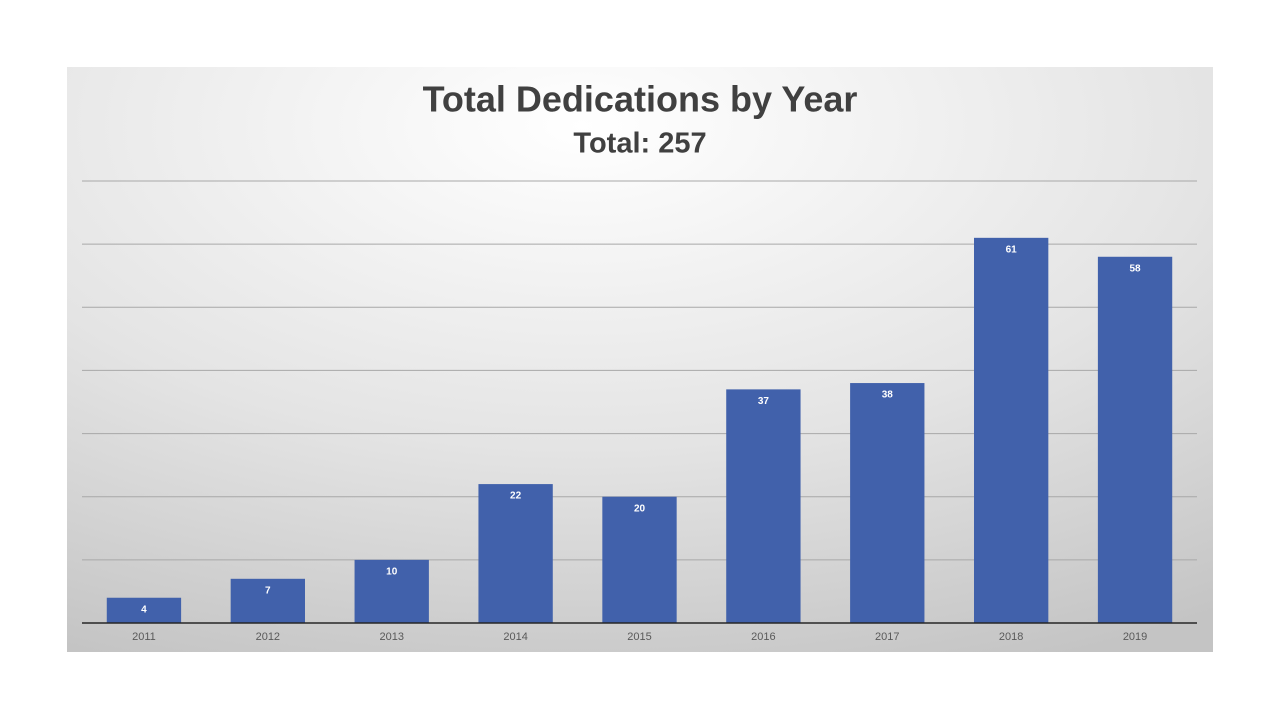 The width and height of the screenshot is (1280, 720). I want to click on x-tick-label: 2016, so click(763, 637).